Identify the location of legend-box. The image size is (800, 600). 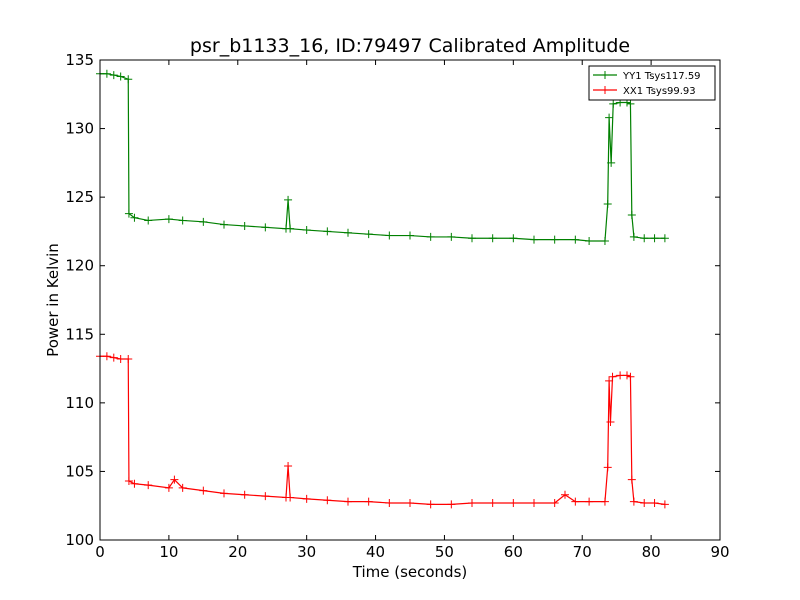
(652, 83).